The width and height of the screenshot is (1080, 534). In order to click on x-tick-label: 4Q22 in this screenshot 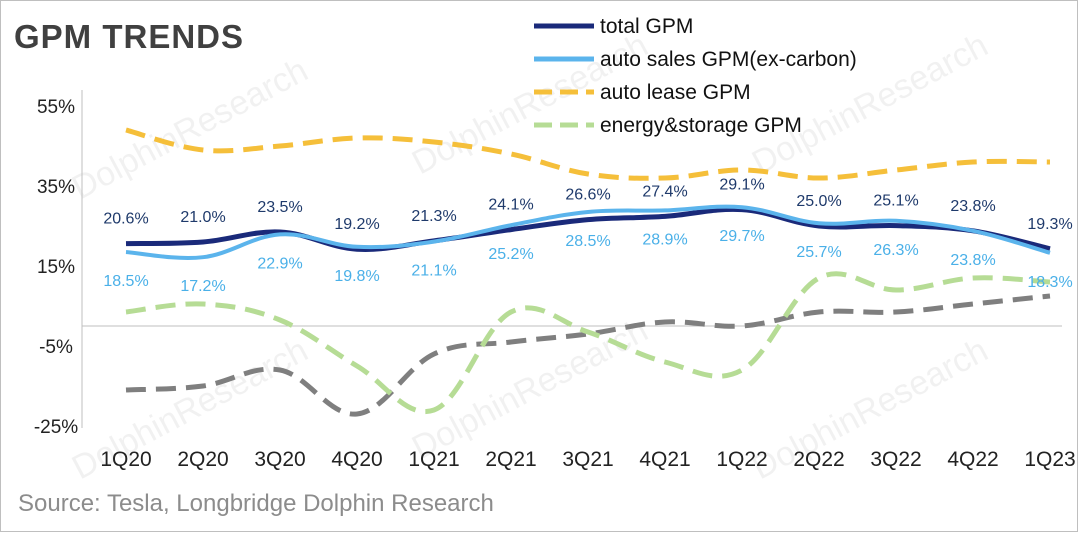, I will do `click(972, 459)`.